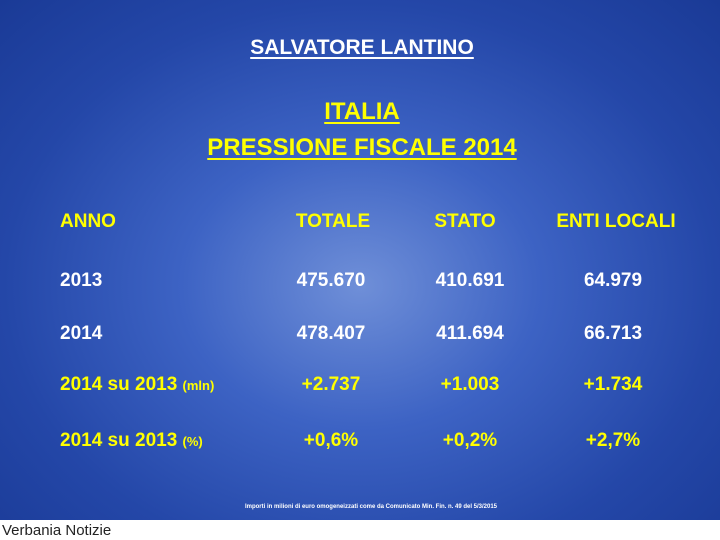  What do you see at coordinates (362, 147) in the screenshot?
I see `title-line: PRESSIONE FISCALE 2014` at bounding box center [362, 147].